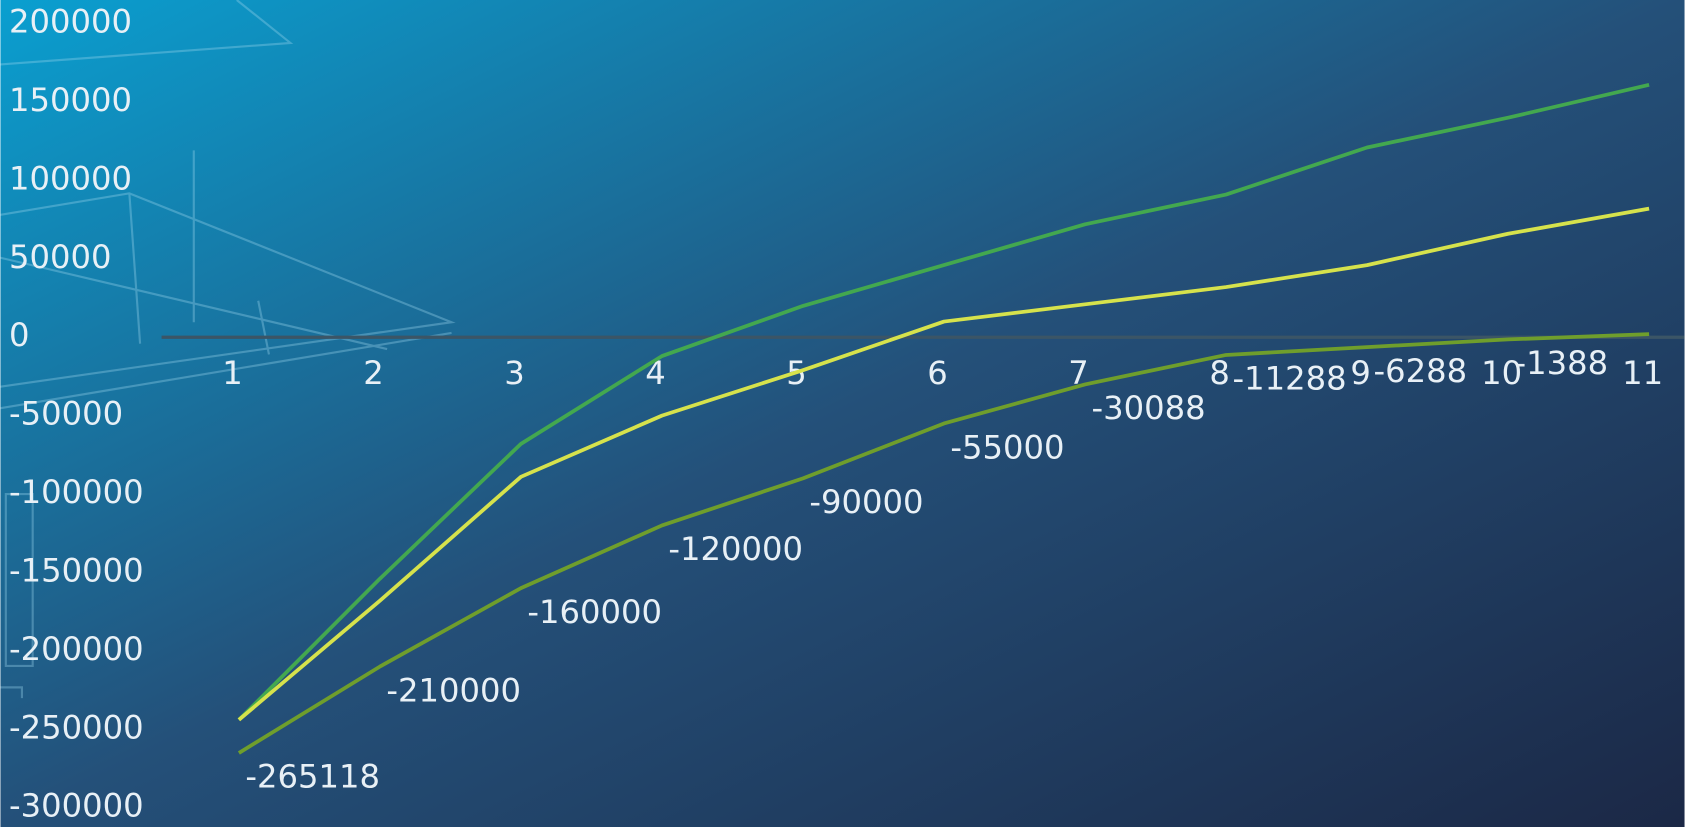 The height and width of the screenshot is (827, 1685). Describe the element at coordinates (60, 257) in the screenshot. I see `y-tick-label: 50000` at that location.